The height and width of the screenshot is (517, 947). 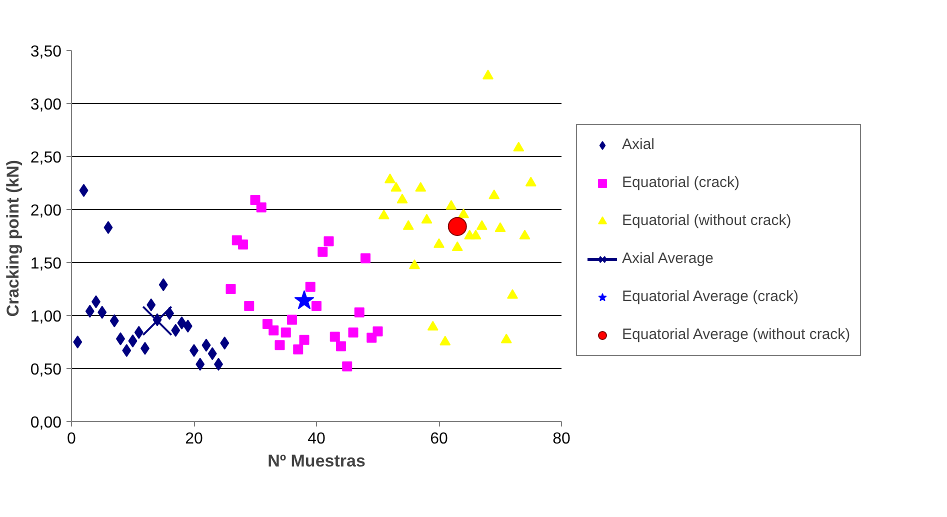 I want to click on y-tick-label: 3,00, so click(x=46, y=105).